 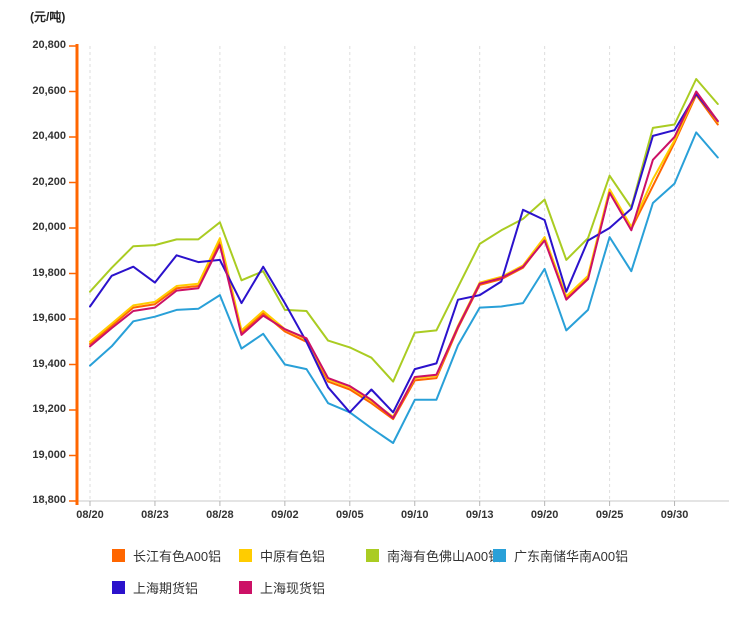 I want to click on y-tick-label-20400: 20,400, so click(x=49, y=136).